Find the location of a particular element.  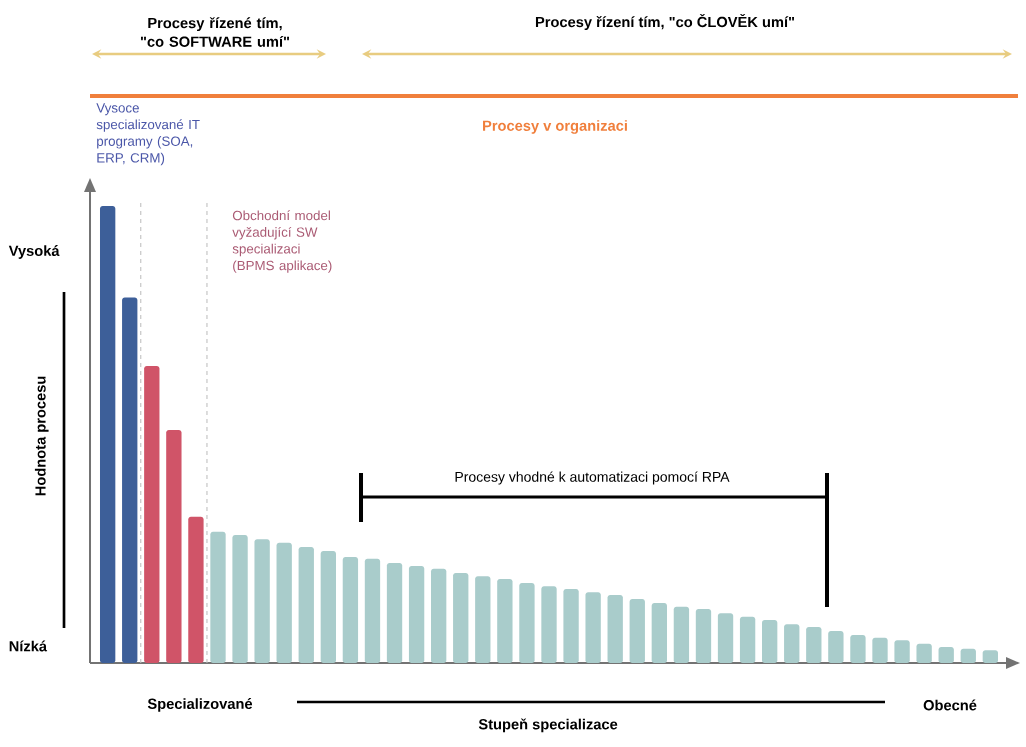

y-axis-title: Hodnota procesu is located at coordinates (41, 436).